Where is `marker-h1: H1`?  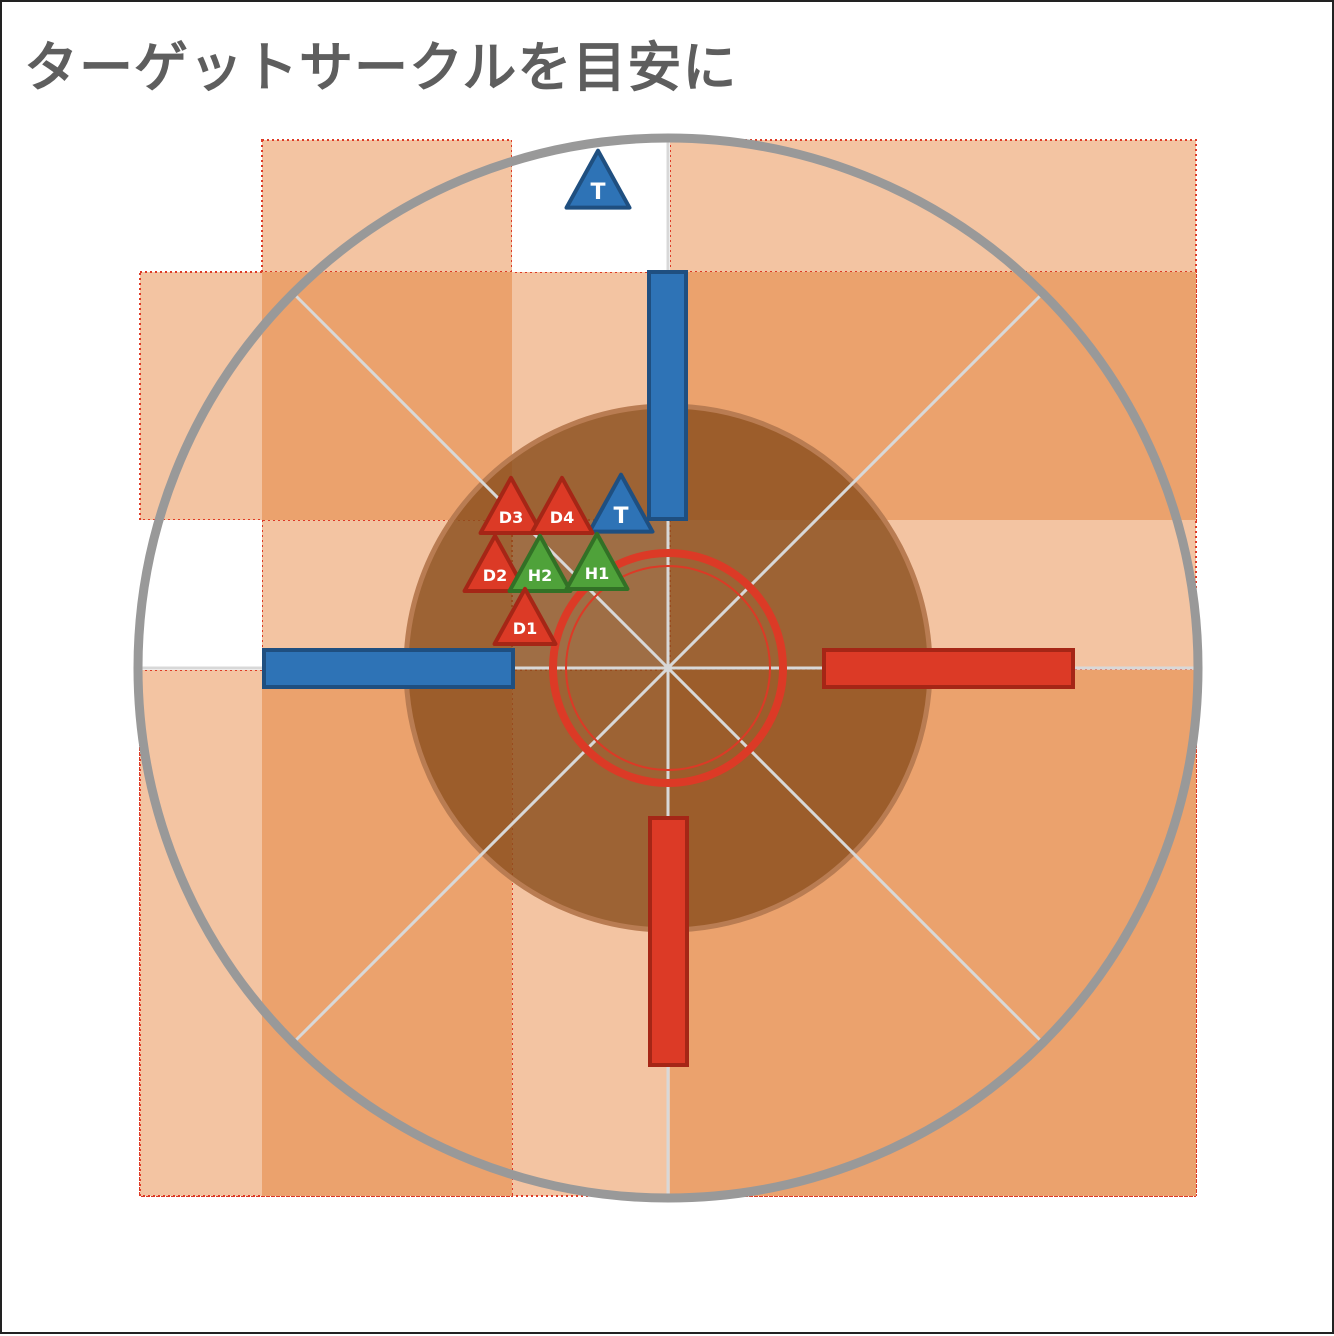
marker-h1: H1 is located at coordinates (597, 561).